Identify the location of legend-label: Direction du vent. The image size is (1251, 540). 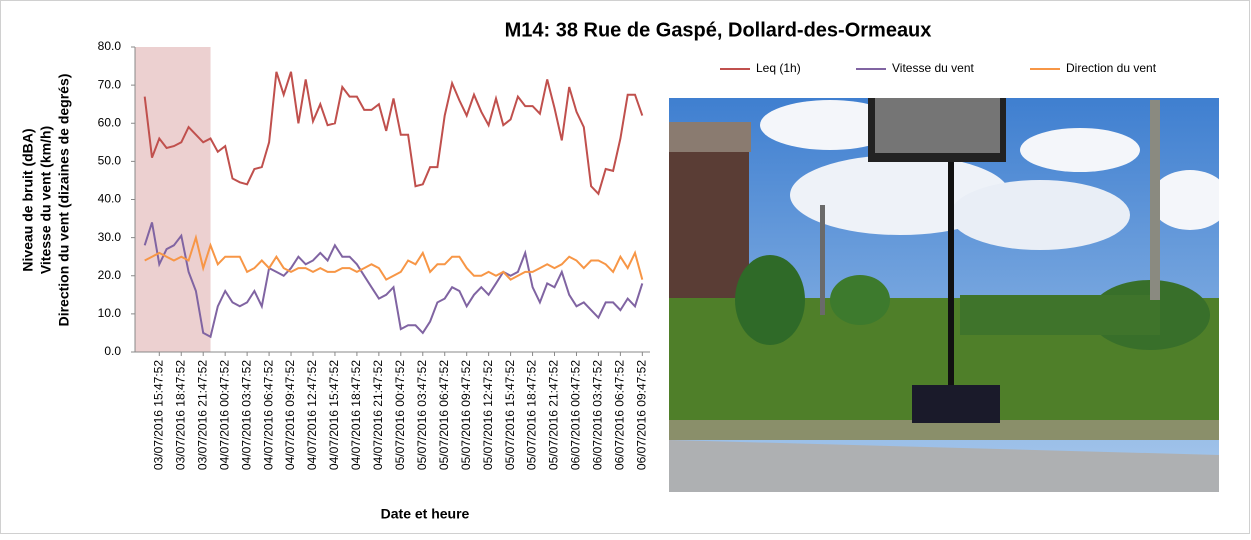
(1111, 68).